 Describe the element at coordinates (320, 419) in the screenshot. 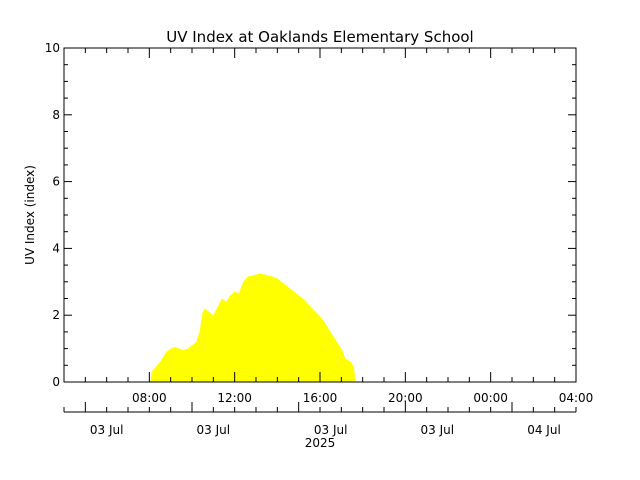

I see `x-axis-date: 03 Jul 03 Jul 03 Jul 03 Jul 04 Jul` at that location.